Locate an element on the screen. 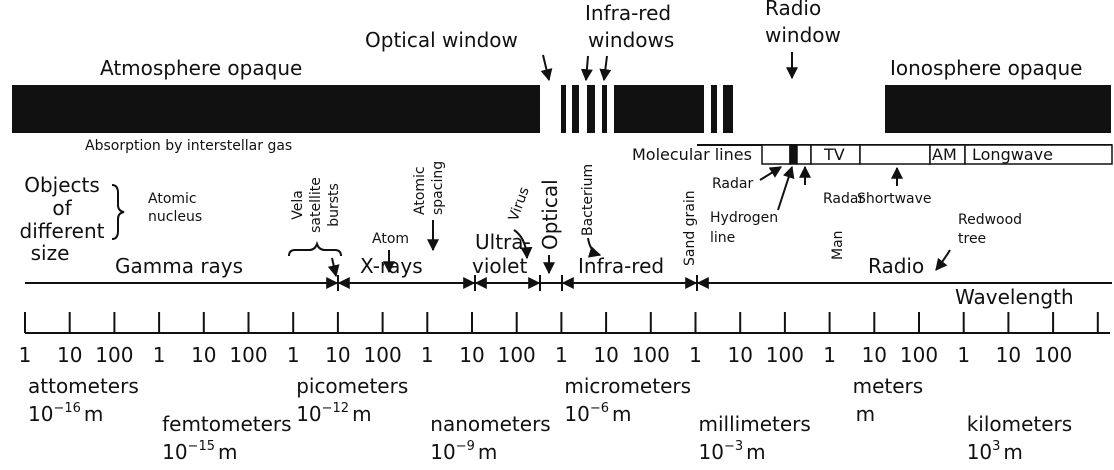 Image resolution: width=1114 pixels, height=470 pixels. label-line: Radio is located at coordinates (793, 10).